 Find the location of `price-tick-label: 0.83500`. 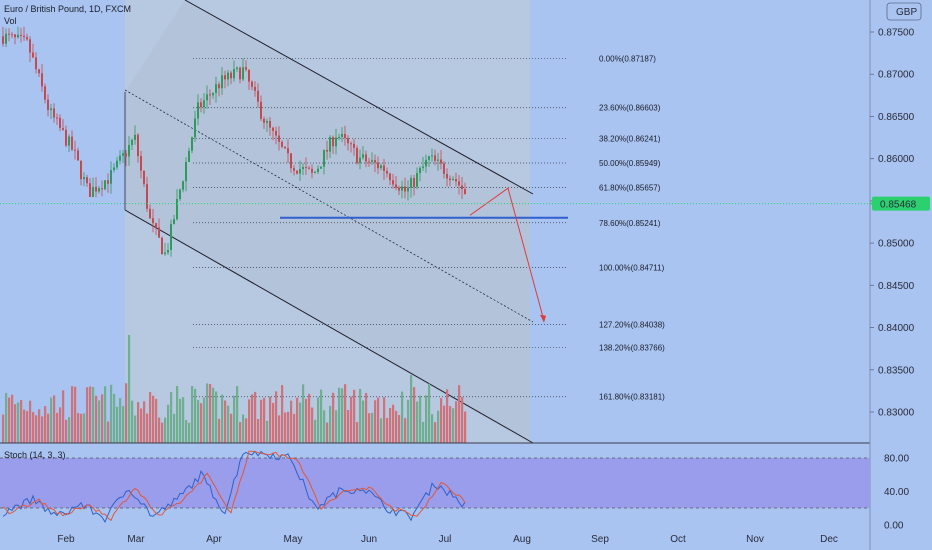

price-tick-label: 0.83500 is located at coordinates (896, 370).